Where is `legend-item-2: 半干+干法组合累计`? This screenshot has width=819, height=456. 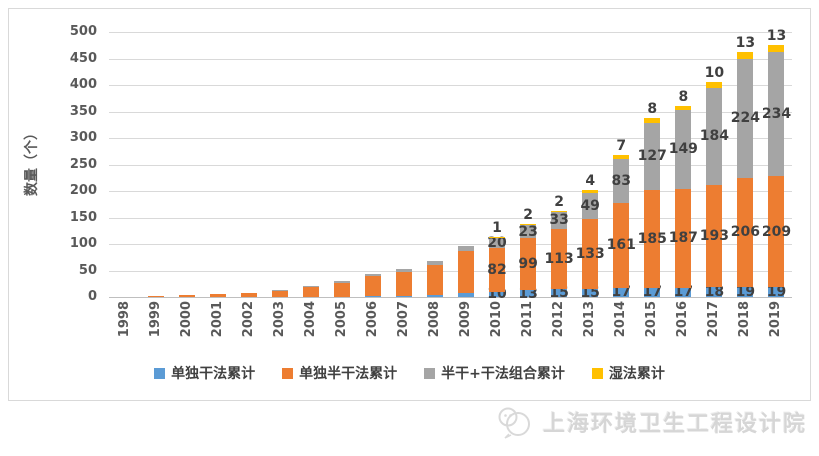 legend-item-2: 半干+干法组合累计 is located at coordinates (494, 373).